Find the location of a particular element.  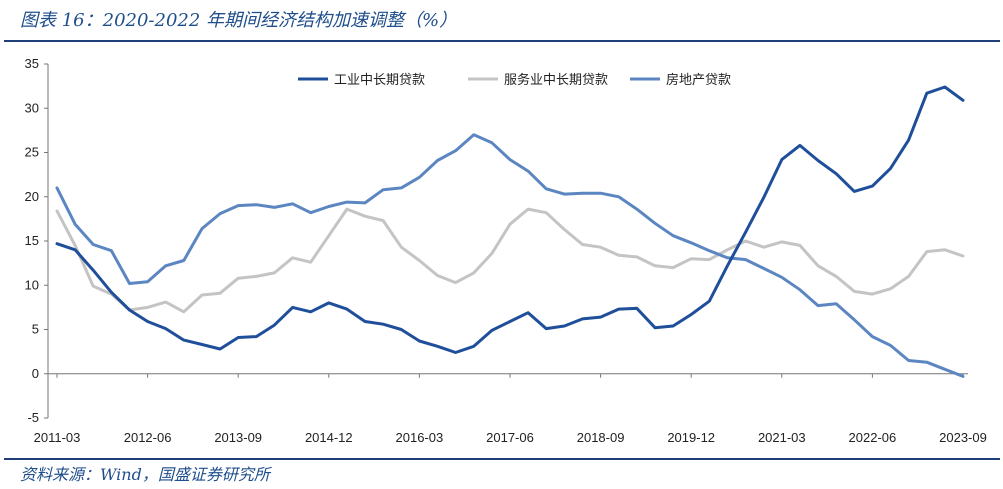

x-tick-label: 2021-03 is located at coordinates (782, 437).